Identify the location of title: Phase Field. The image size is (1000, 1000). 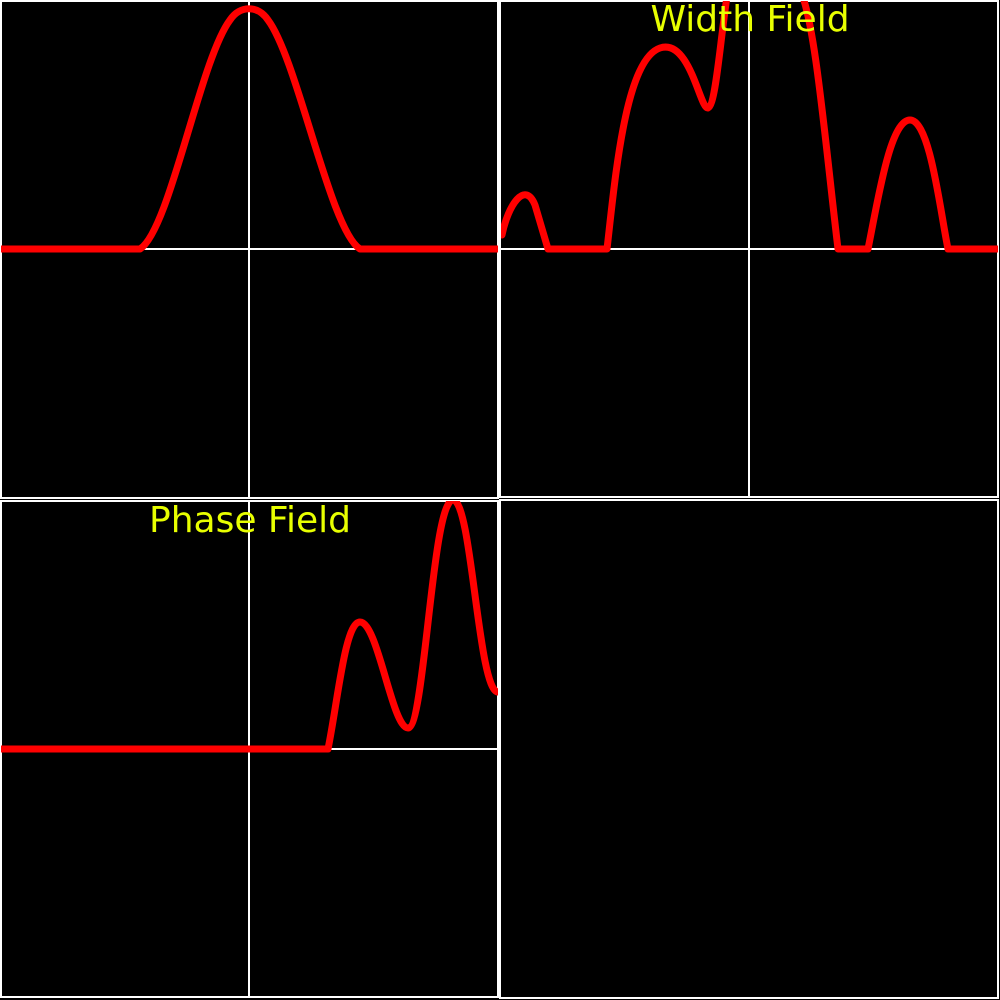
(250, 520).